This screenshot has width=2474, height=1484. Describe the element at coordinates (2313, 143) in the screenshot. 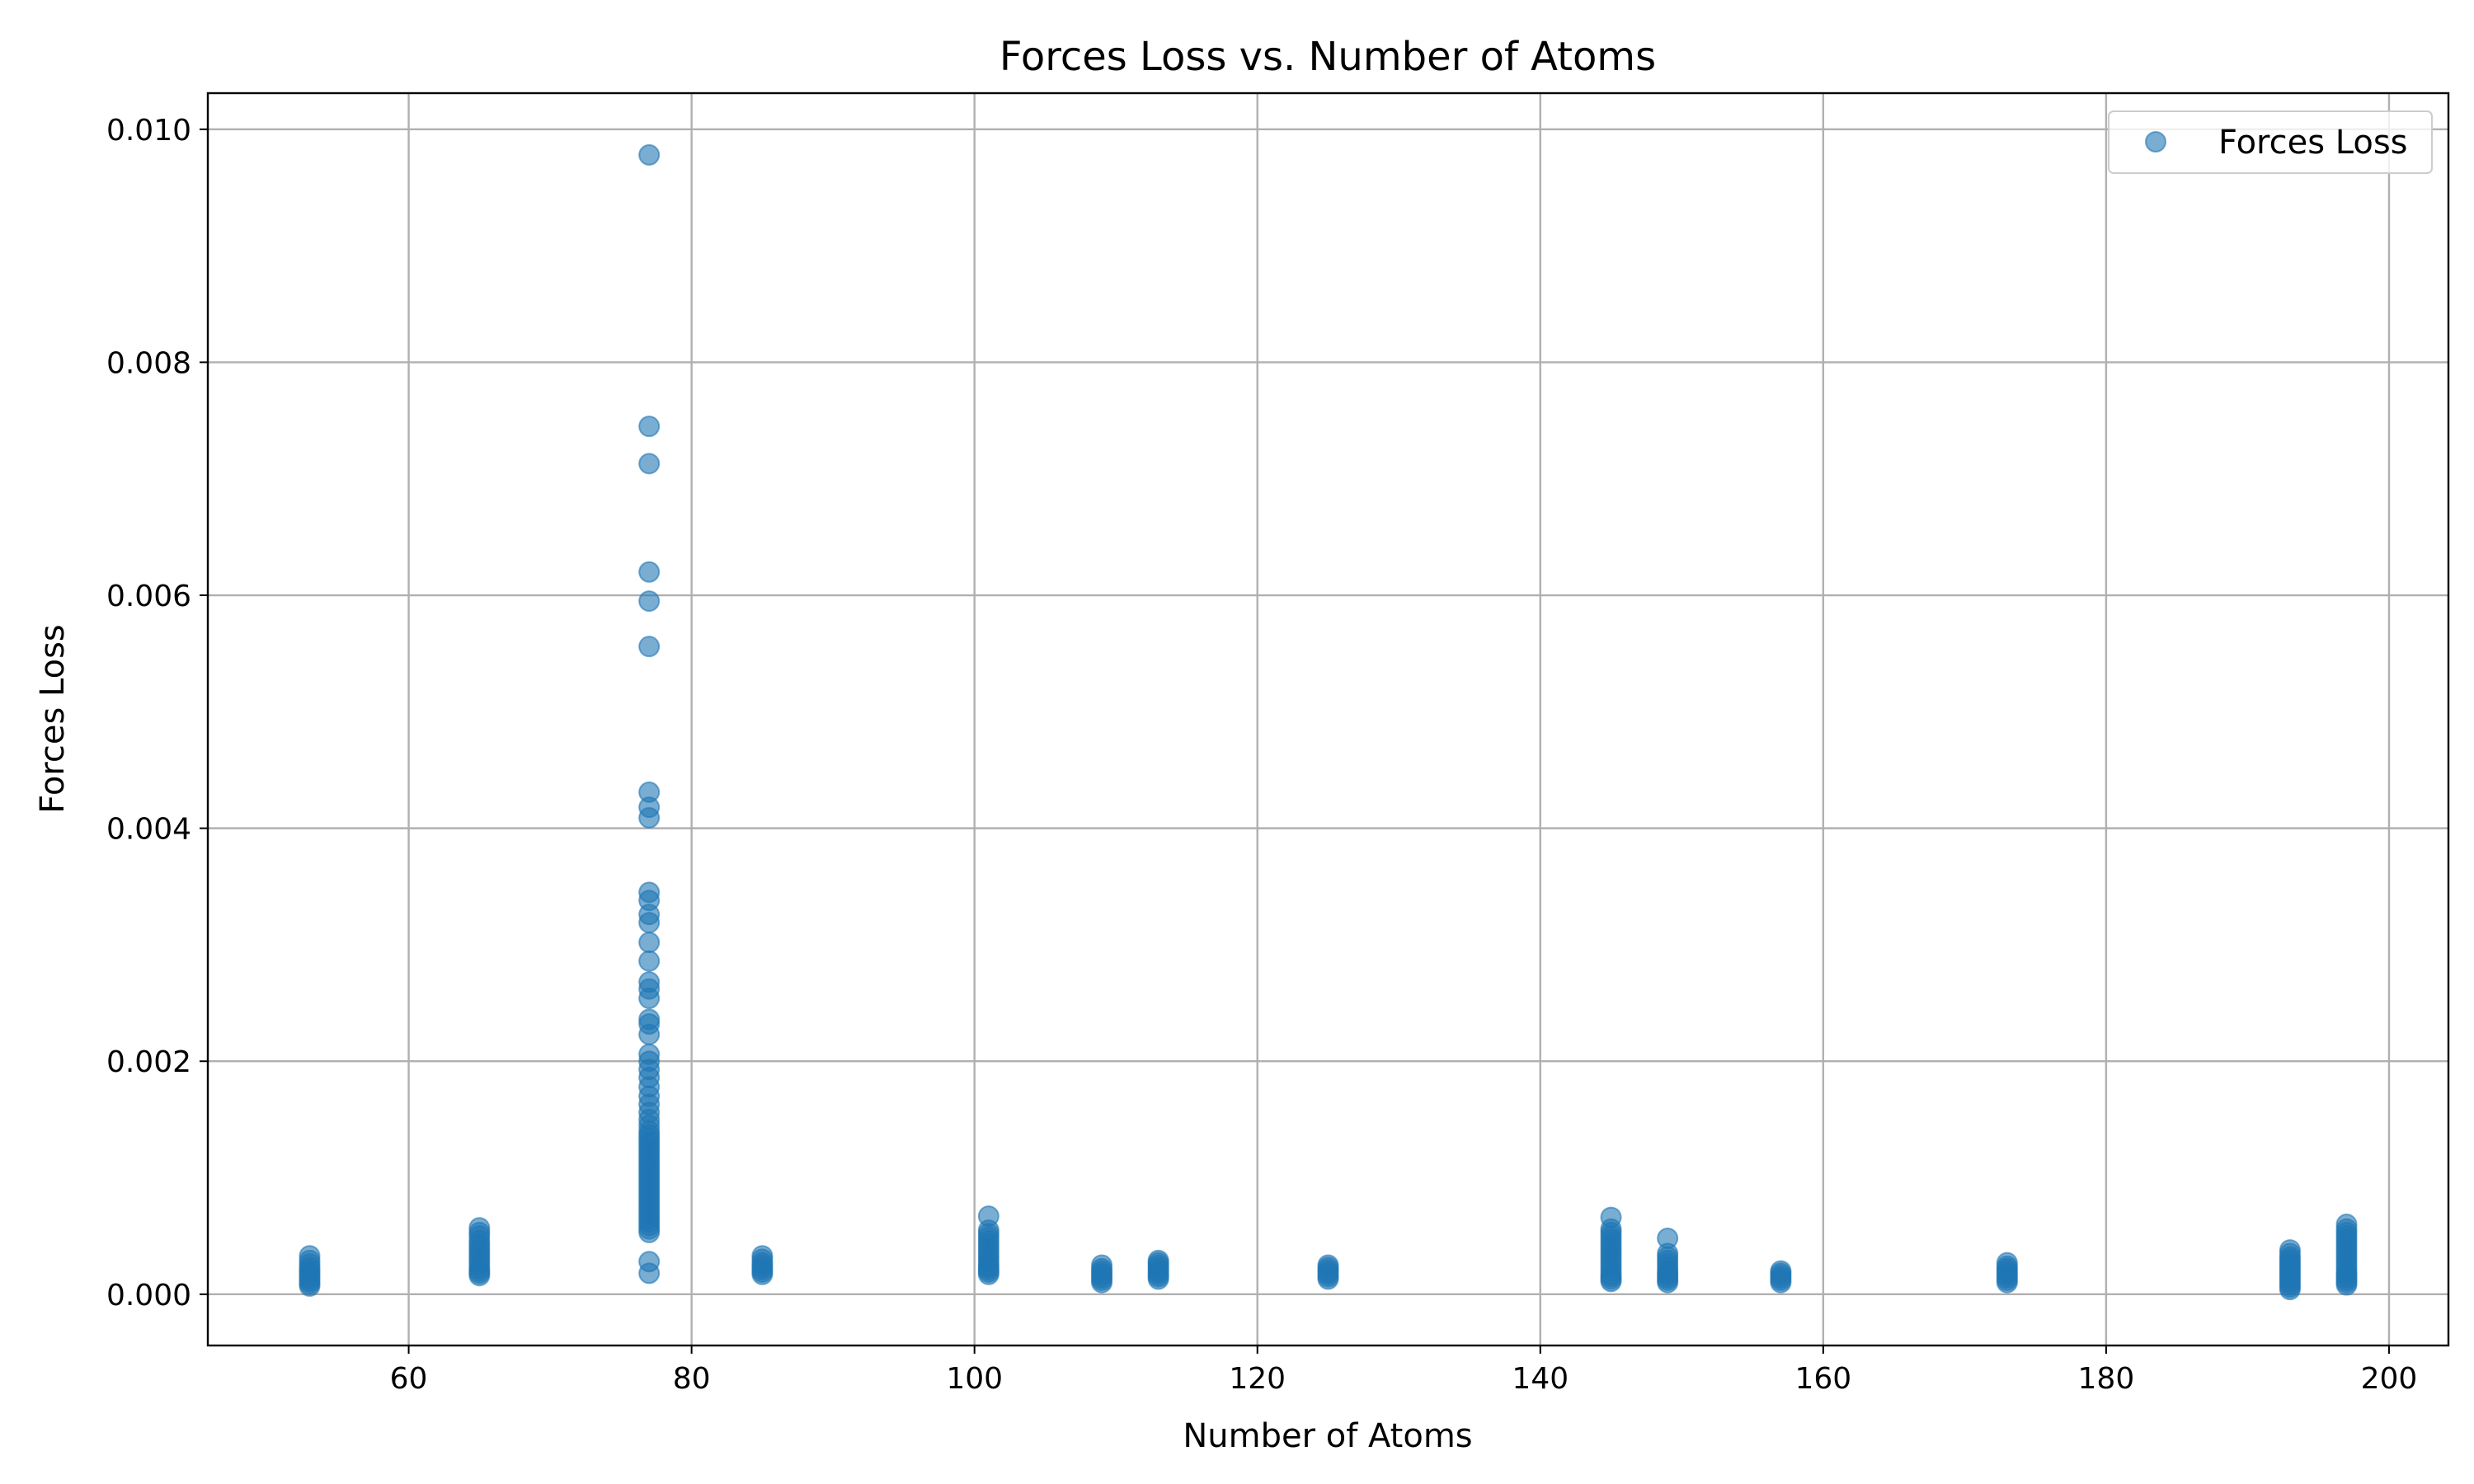

I see `legend-label: Forces Loss` at that location.